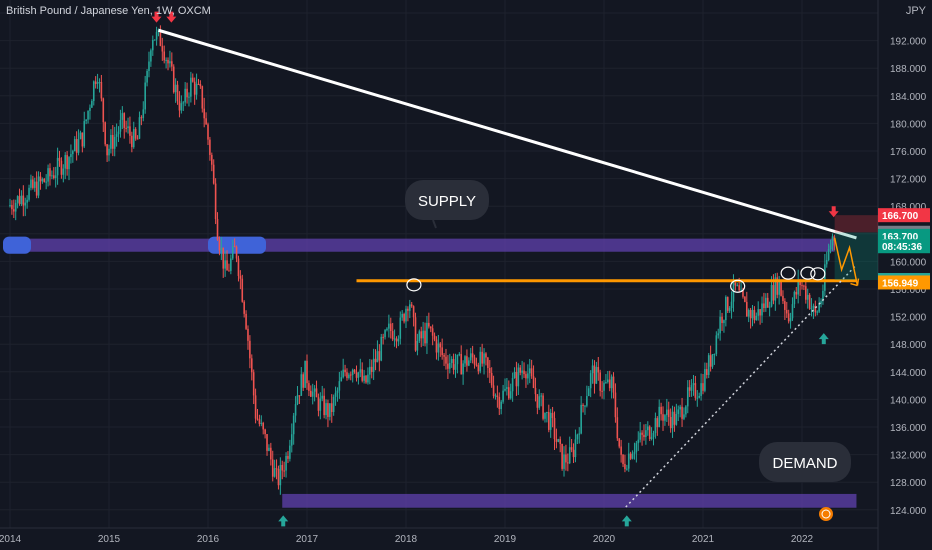  I want to click on event-icon, so click(826, 514).